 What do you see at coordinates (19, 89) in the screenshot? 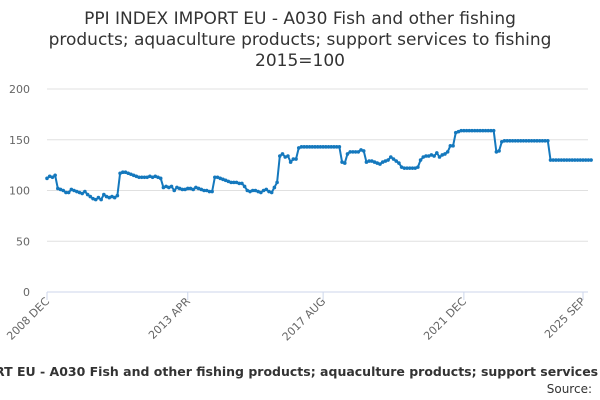
I see `y-tick-label: 200` at bounding box center [19, 89].